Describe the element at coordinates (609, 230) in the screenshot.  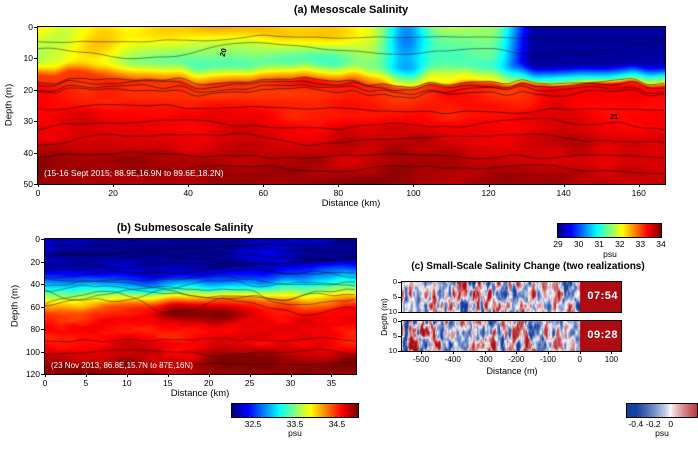
I see `panel-a-colorbar` at that location.